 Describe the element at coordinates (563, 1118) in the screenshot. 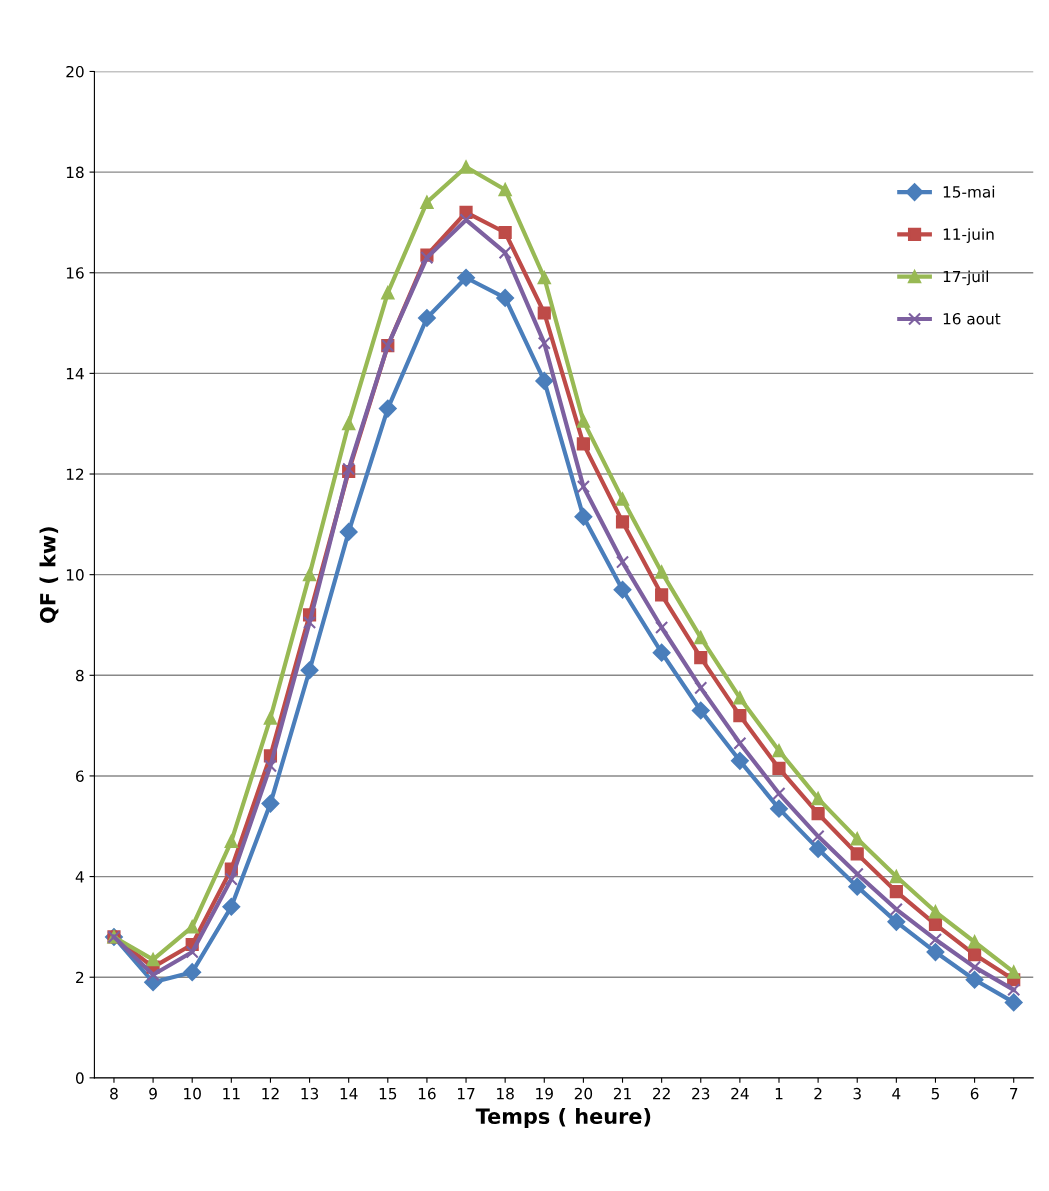

I see `x-axis-title: Temps ( heure)` at that location.